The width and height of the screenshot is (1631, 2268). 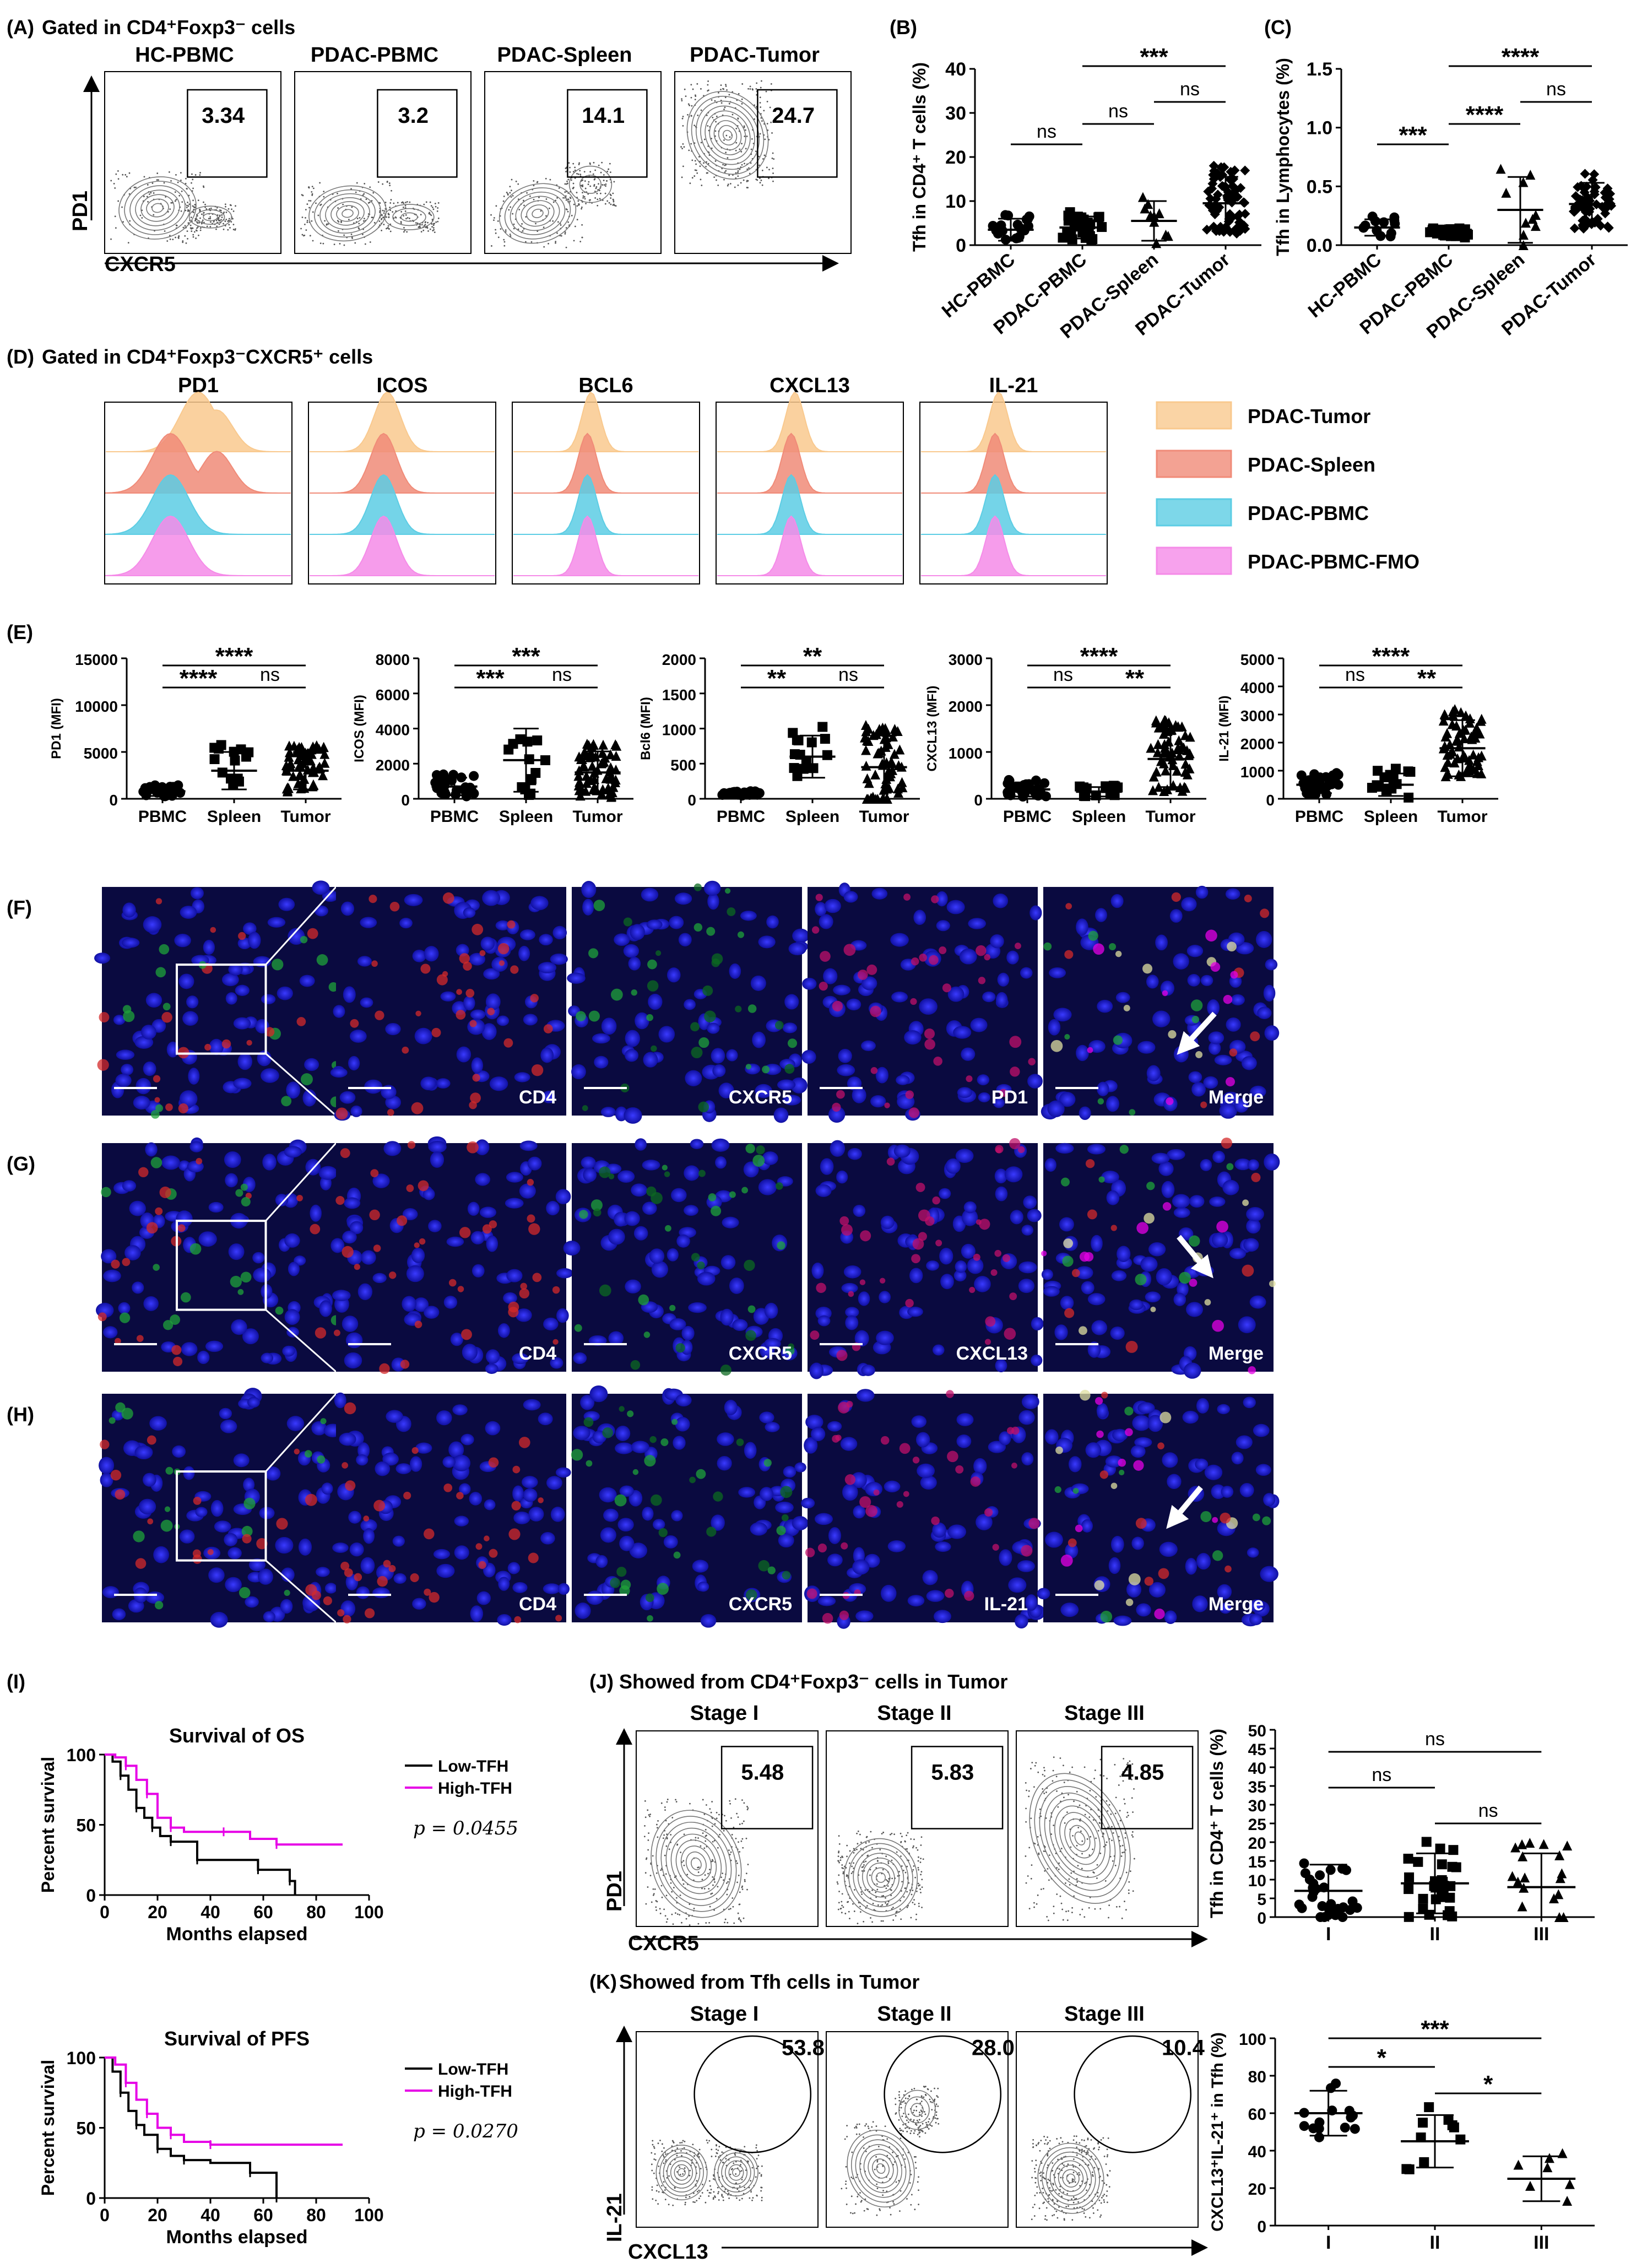 What do you see at coordinates (224, 2101) in the screenshot?
I see `survival-curve` at bounding box center [224, 2101].